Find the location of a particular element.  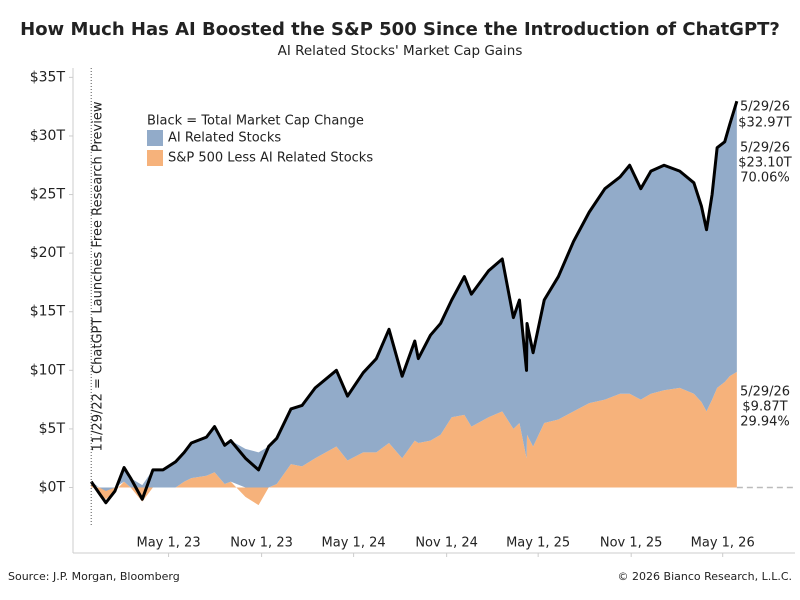

end-label: $9.87T is located at coordinates (764, 407).